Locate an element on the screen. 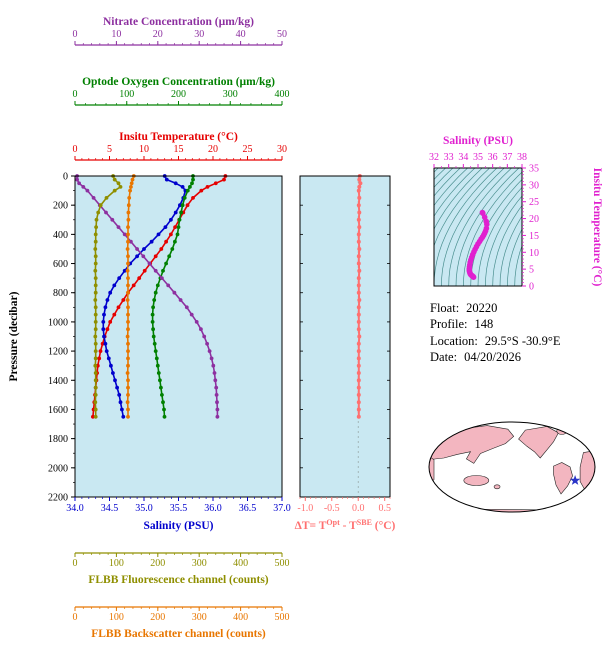 The width and height of the screenshot is (609, 663). ts-x-tick-label: 34 is located at coordinates (463, 157).